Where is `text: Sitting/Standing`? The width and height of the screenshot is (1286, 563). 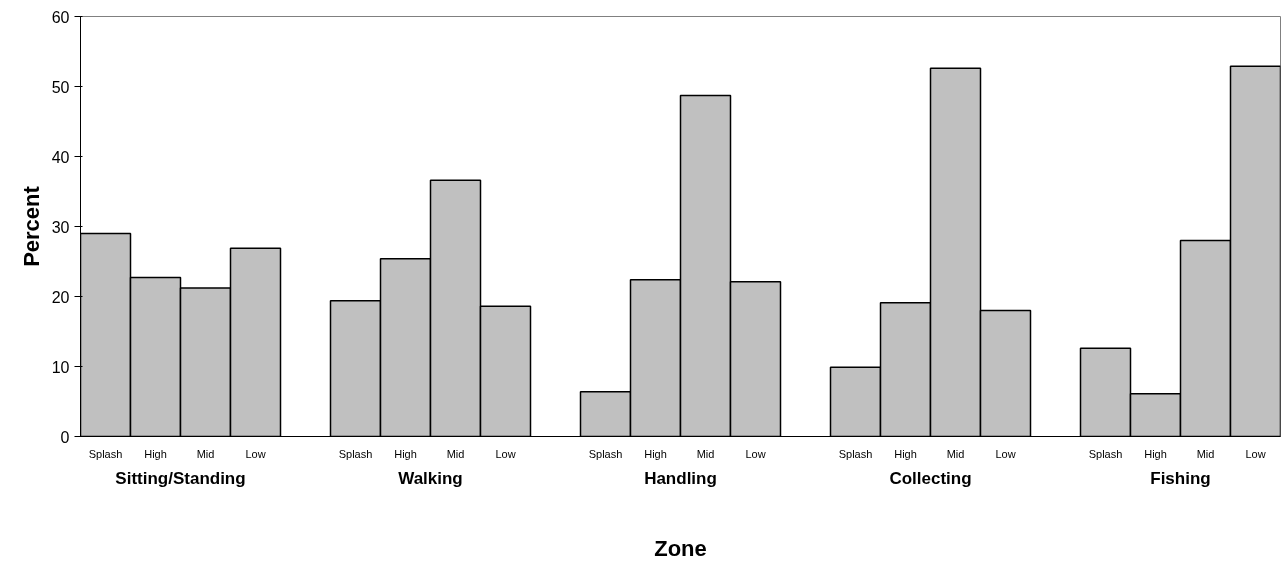
text: Sitting/Standing is located at coordinates (180, 478).